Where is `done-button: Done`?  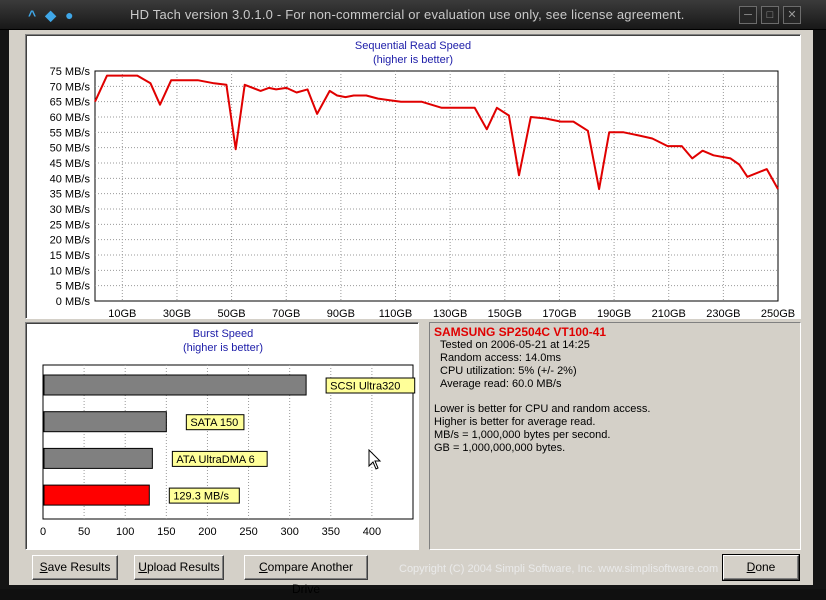
done-button: Done is located at coordinates (761, 567).